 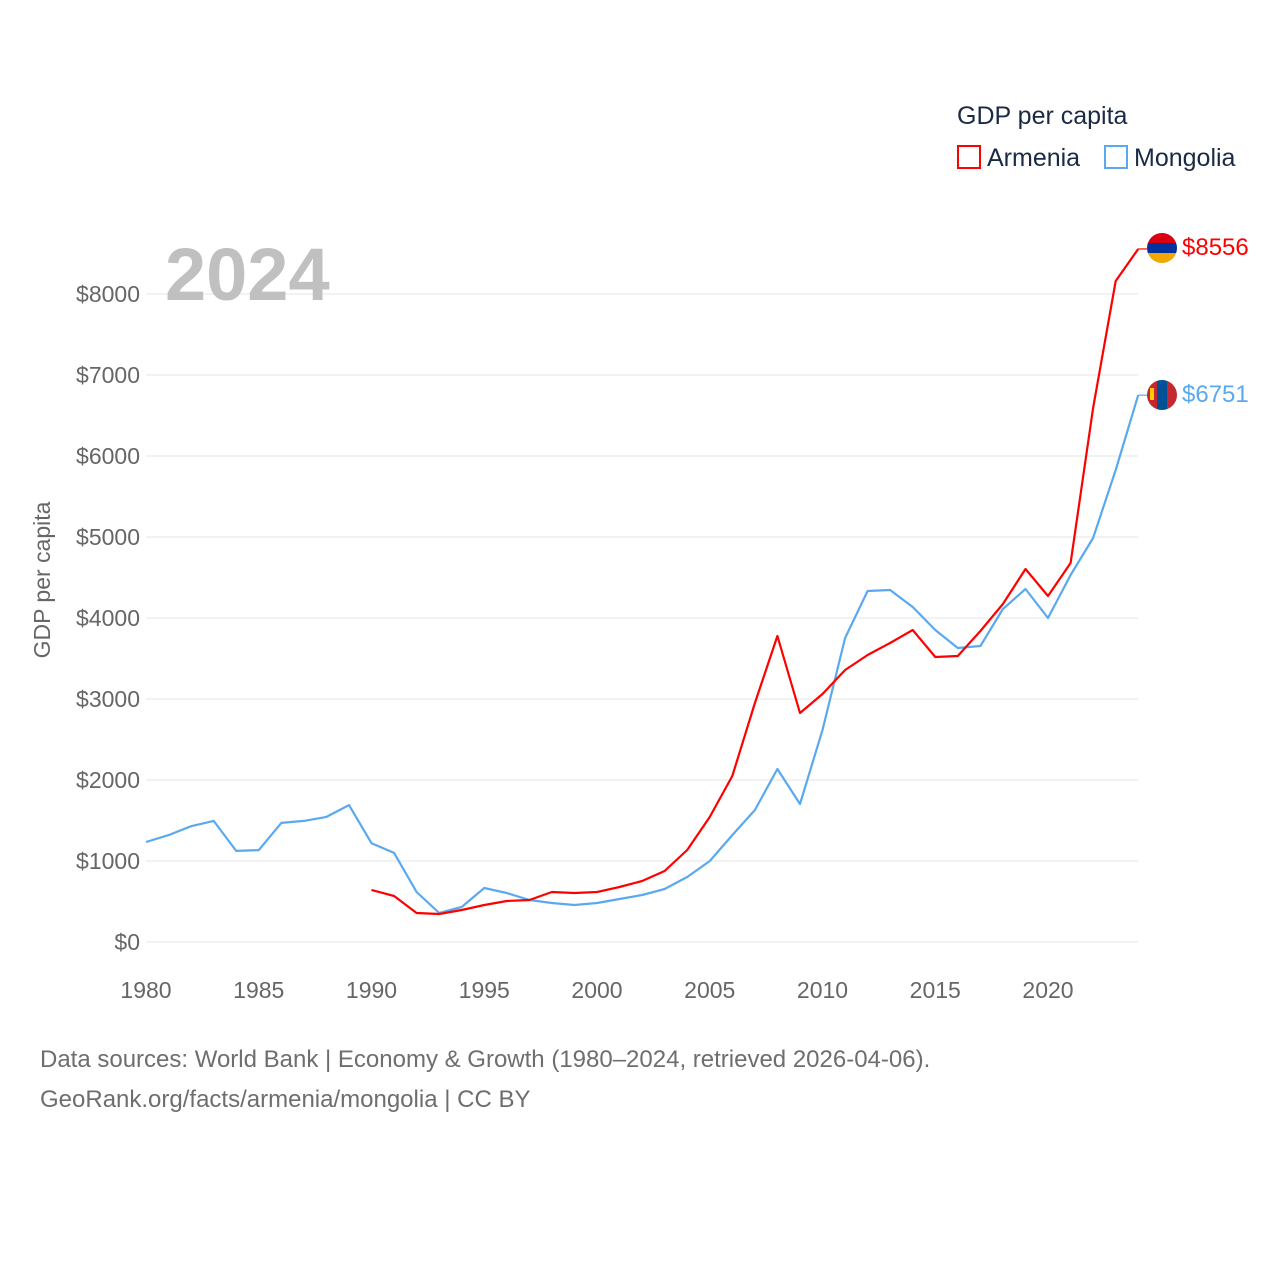 I want to click on end-label-armenia: $8556, so click(x=1215, y=247).